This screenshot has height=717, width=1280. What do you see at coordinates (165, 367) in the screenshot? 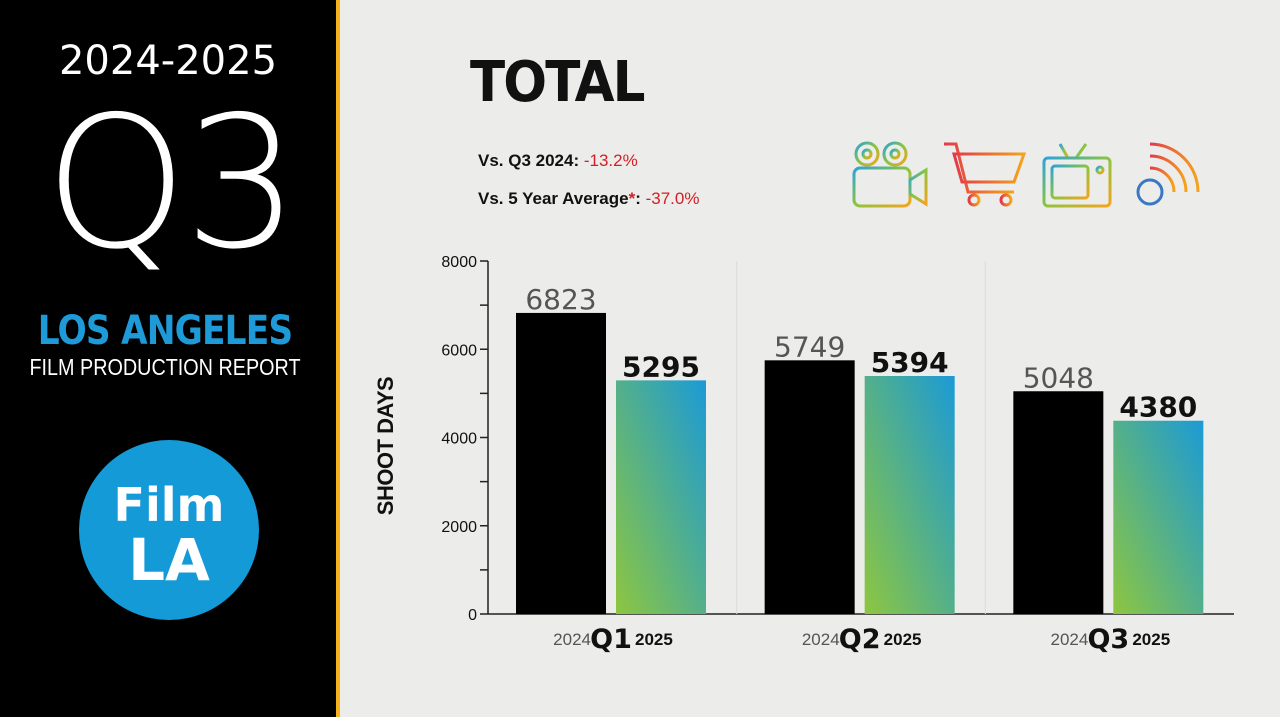
I see `report-subtitle: FILM PRODUCTION REPORT` at bounding box center [165, 367].